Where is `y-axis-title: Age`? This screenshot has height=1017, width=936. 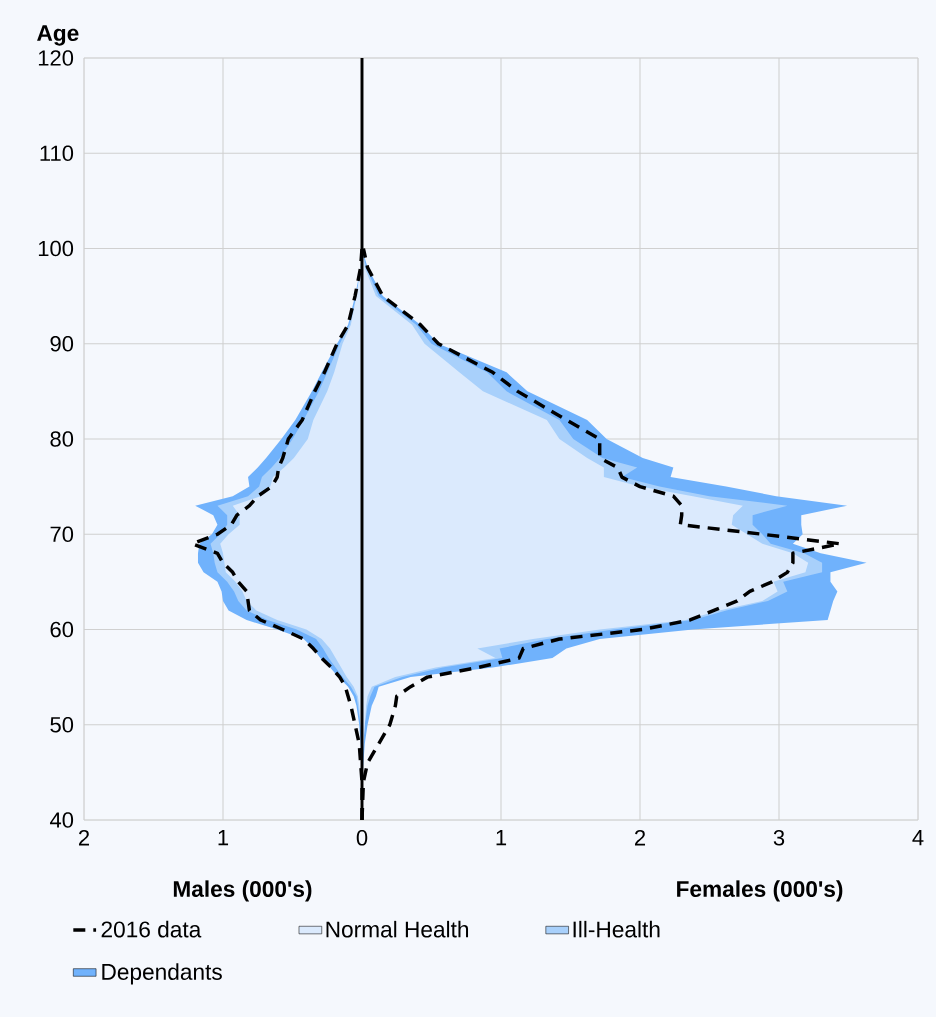 y-axis-title: Age is located at coordinates (58, 35).